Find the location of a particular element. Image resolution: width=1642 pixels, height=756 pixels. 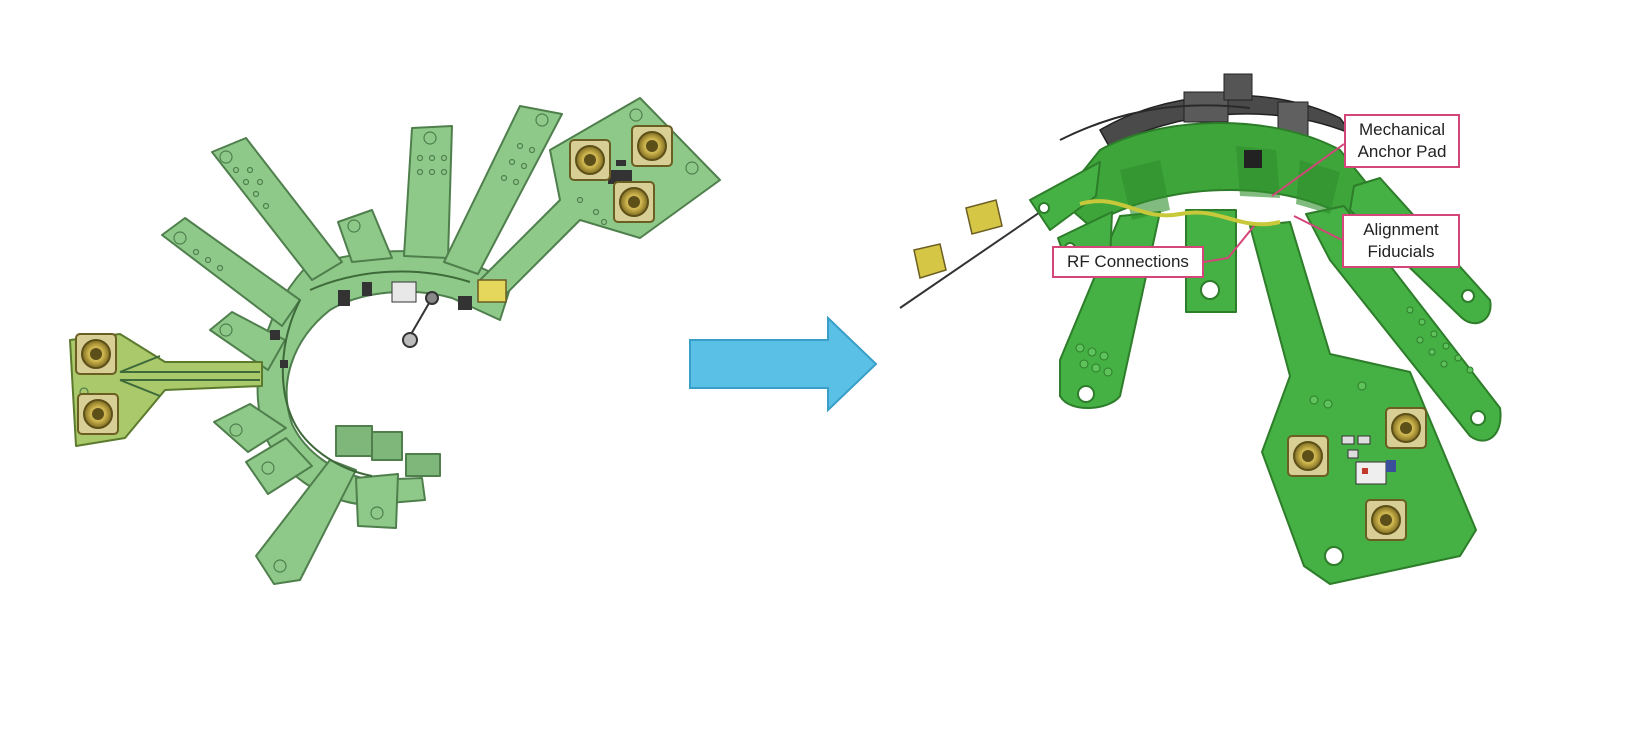

flat-pcb-ics is located at coordinates (451, 264).